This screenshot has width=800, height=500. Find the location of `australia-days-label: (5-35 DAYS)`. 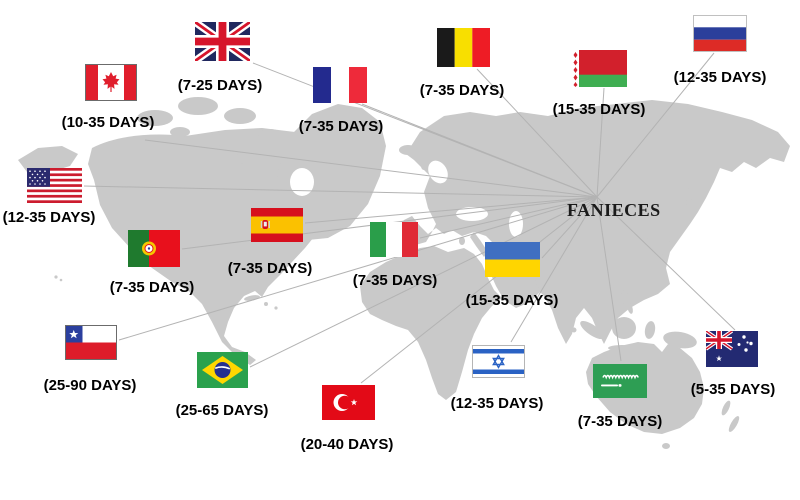

australia-days-label: (5-35 DAYS) is located at coordinates (733, 389).